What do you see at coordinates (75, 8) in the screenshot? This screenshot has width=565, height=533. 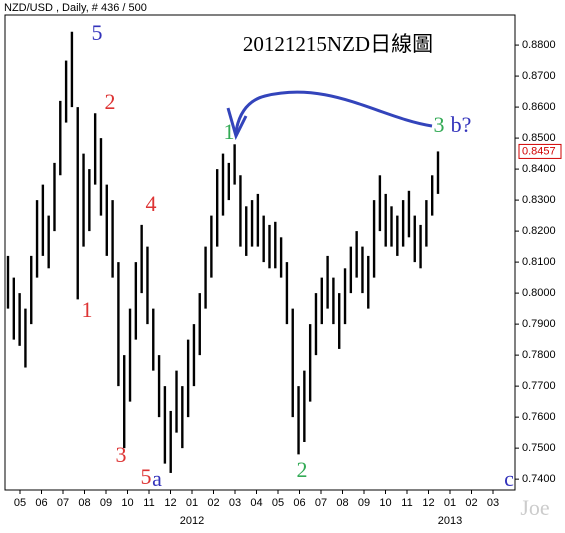 I see `chart-header: NZD/USD , Daily, # 436 / 500` at bounding box center [75, 8].